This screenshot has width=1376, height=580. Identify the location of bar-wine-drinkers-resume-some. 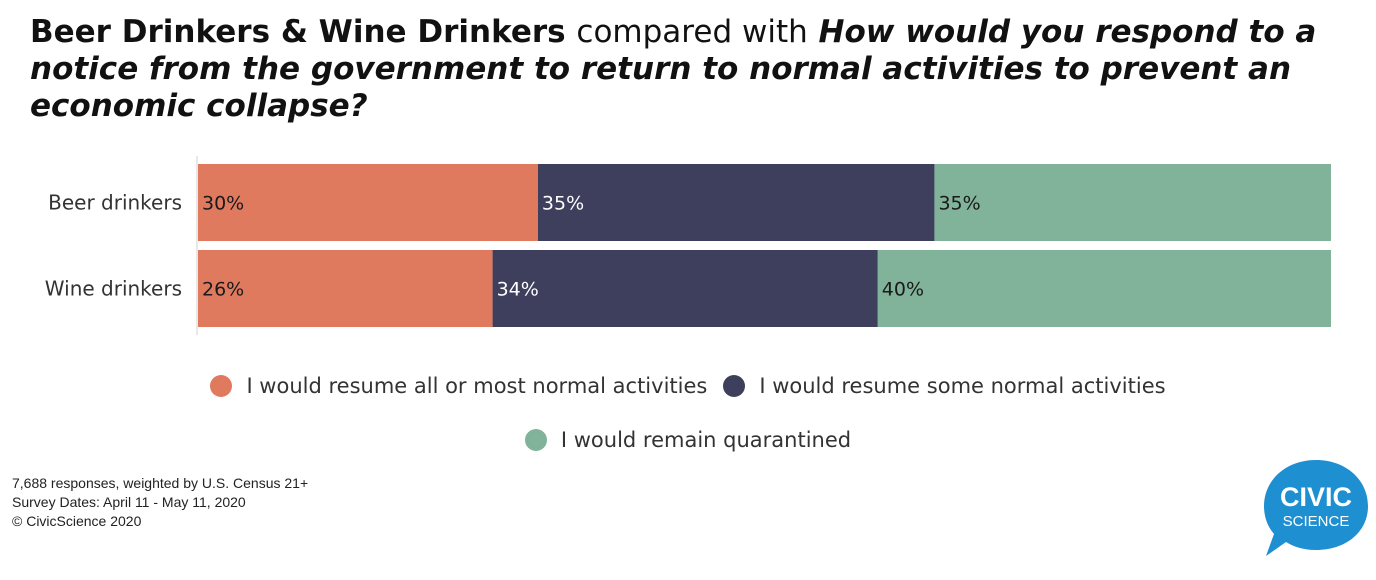
(685, 288).